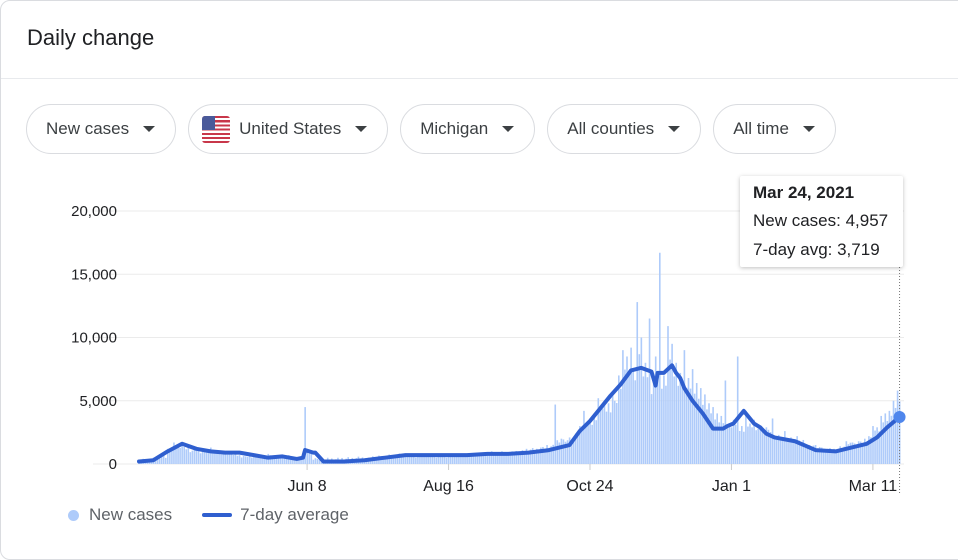 The image size is (958, 560). I want to click on county-dropdown: All counties, so click(624, 129).